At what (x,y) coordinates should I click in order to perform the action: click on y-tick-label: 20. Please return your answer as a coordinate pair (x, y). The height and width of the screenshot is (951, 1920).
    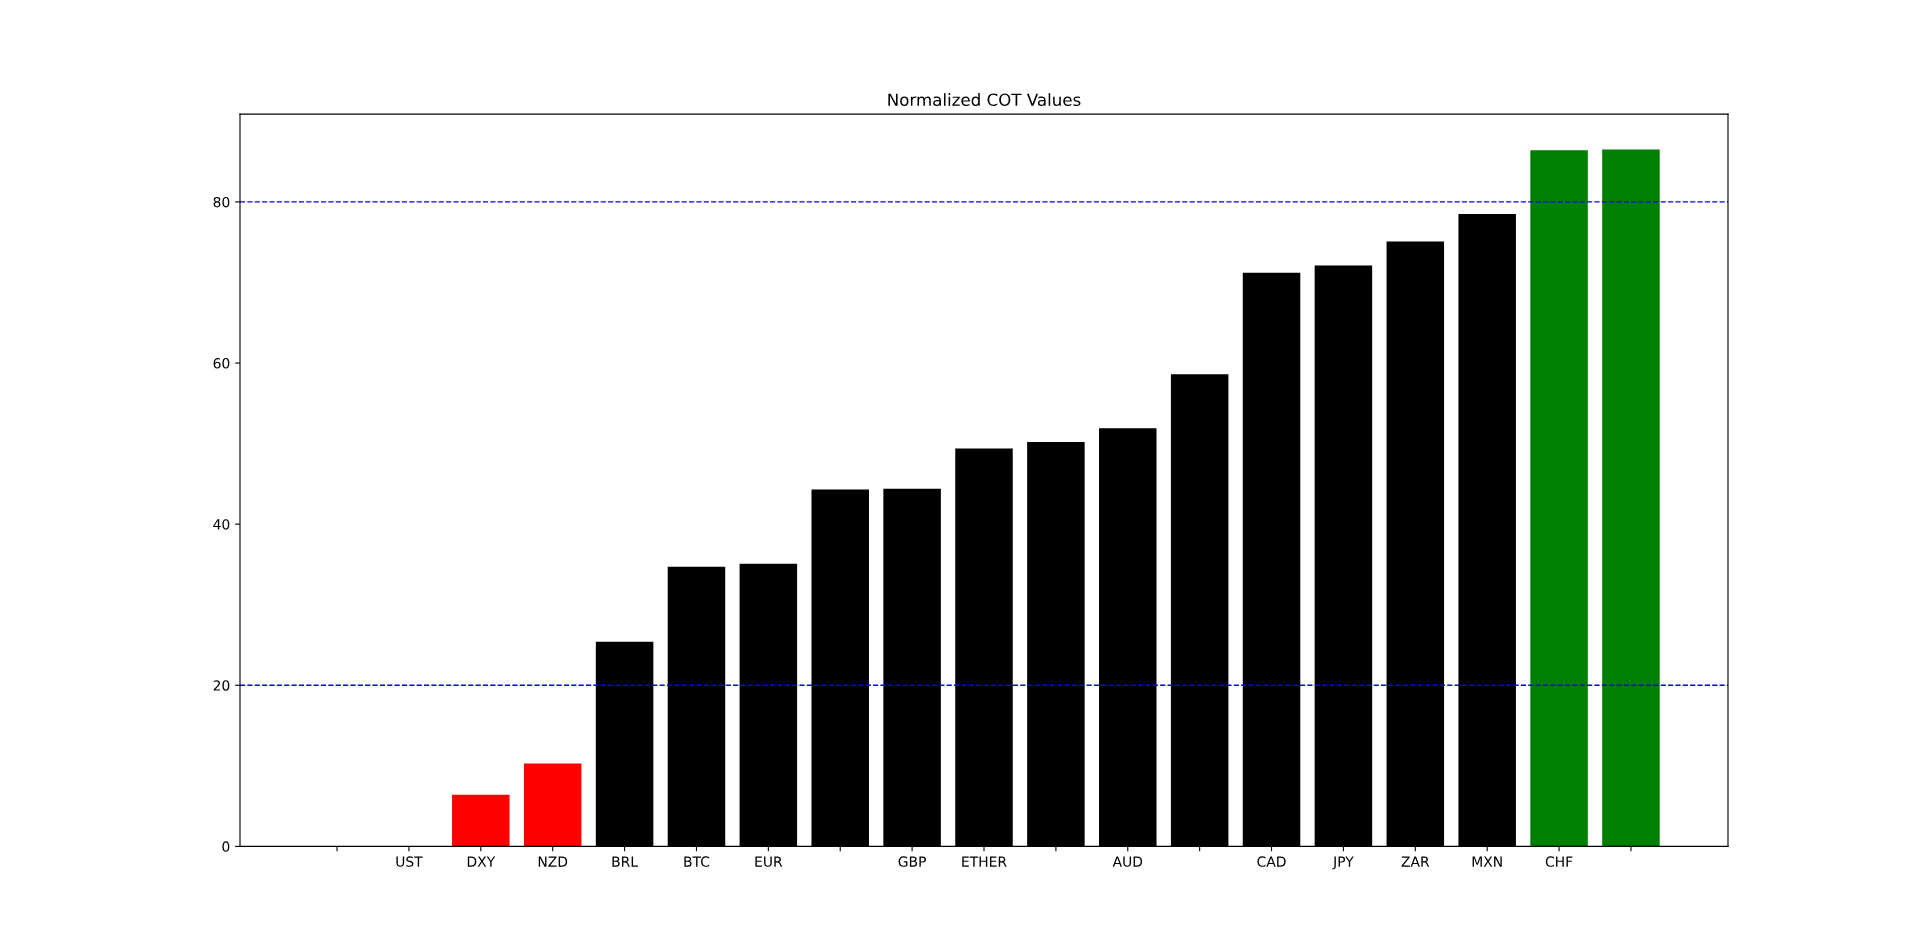
    Looking at the image, I should click on (221, 685).